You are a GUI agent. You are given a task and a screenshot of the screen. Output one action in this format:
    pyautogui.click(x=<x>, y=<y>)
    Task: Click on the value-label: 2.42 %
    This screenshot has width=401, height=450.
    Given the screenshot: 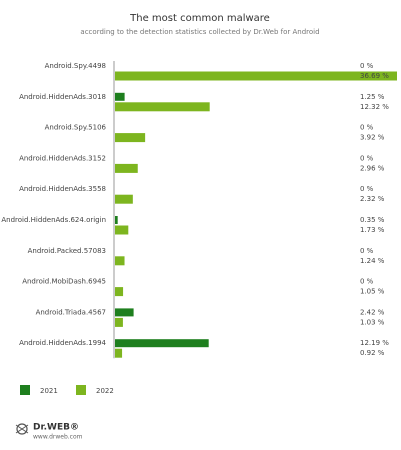 What is the action you would take?
    pyautogui.click(x=372, y=312)
    